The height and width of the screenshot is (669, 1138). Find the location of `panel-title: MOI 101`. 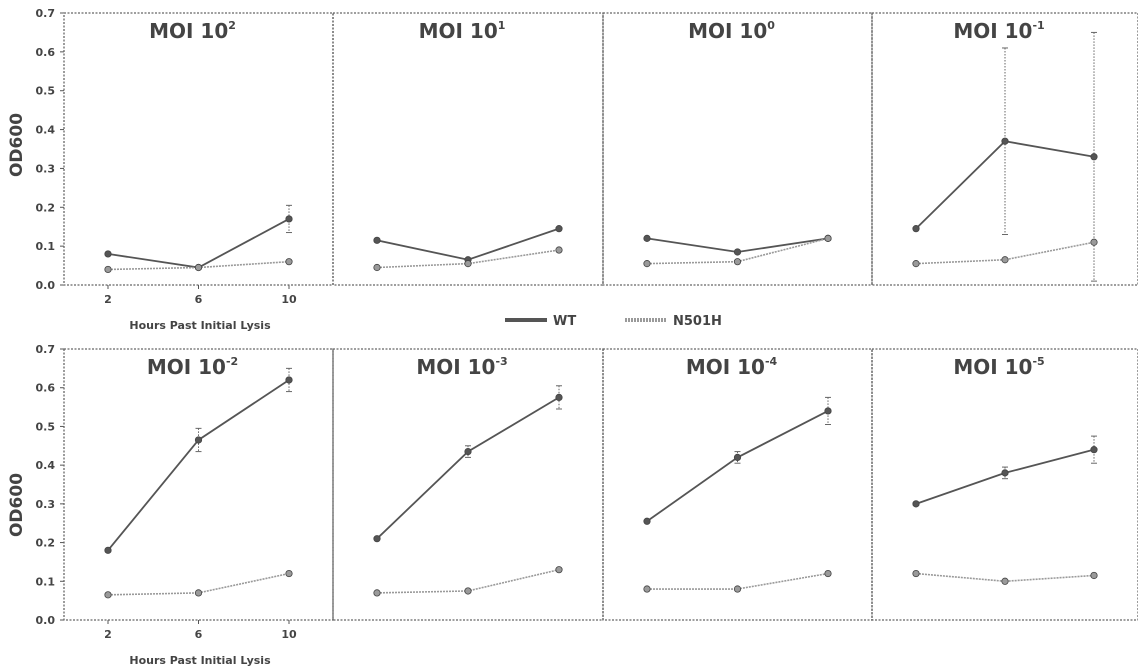

panel-title: MOI 101 is located at coordinates (462, 31).